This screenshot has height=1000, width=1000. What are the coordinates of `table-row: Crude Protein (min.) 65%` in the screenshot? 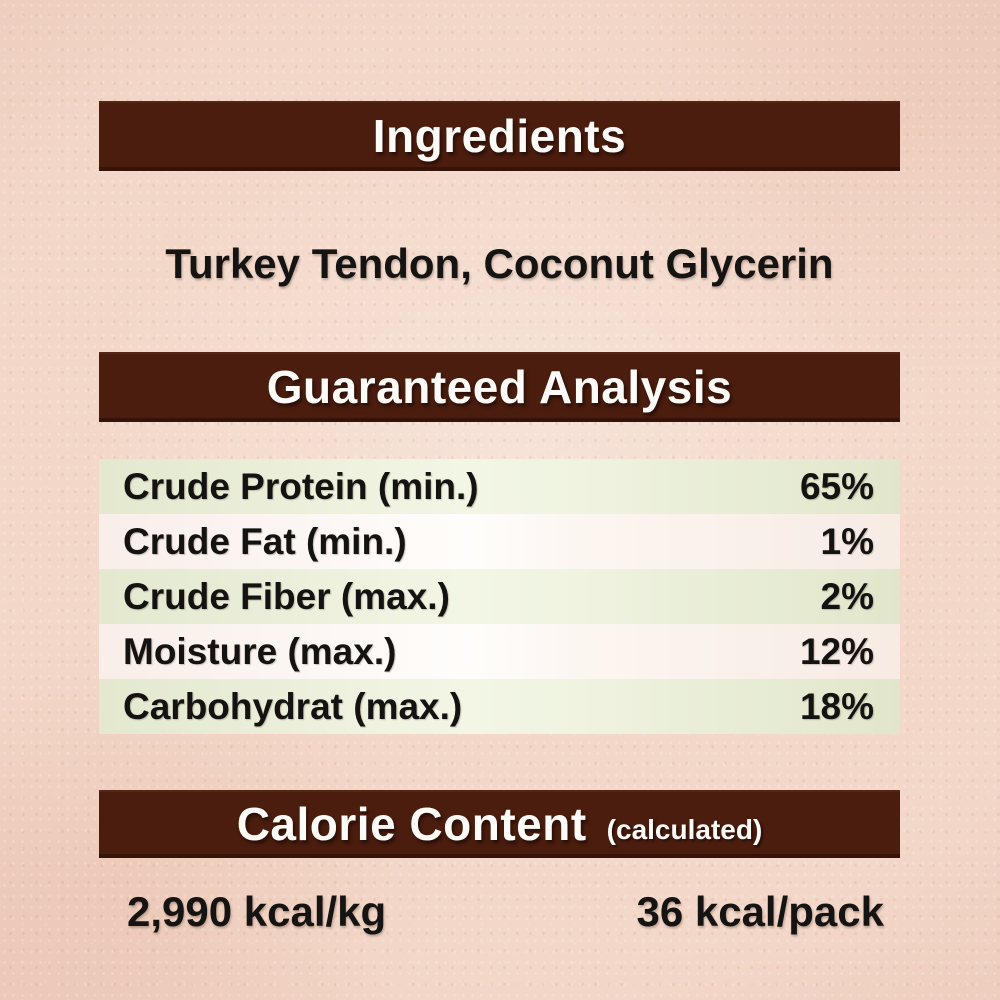 It's located at (499, 486).